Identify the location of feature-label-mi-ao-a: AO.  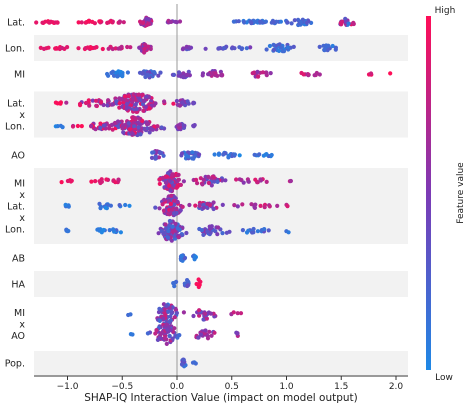
(18, 336).